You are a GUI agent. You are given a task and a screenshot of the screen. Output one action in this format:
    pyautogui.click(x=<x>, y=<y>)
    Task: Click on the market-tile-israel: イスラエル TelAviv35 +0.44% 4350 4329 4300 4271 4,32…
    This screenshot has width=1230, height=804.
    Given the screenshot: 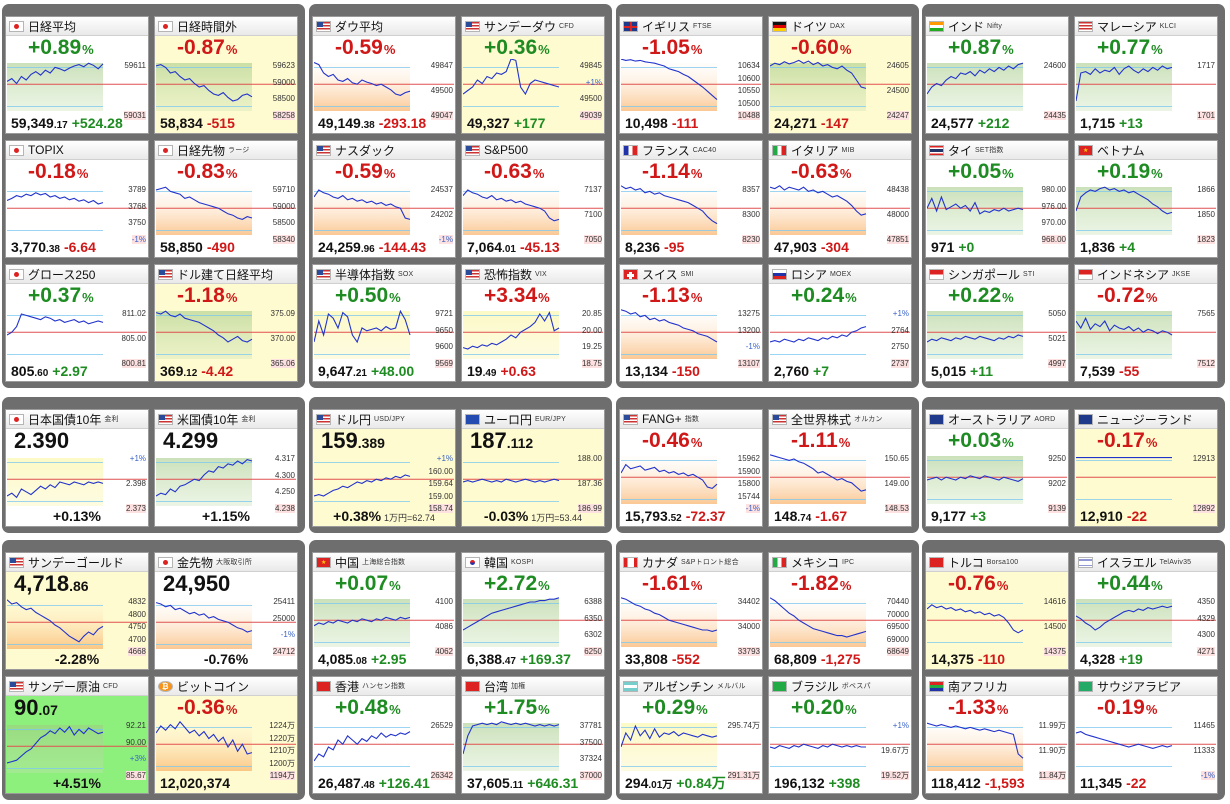 What is the action you would take?
    pyautogui.click(x=1146, y=611)
    